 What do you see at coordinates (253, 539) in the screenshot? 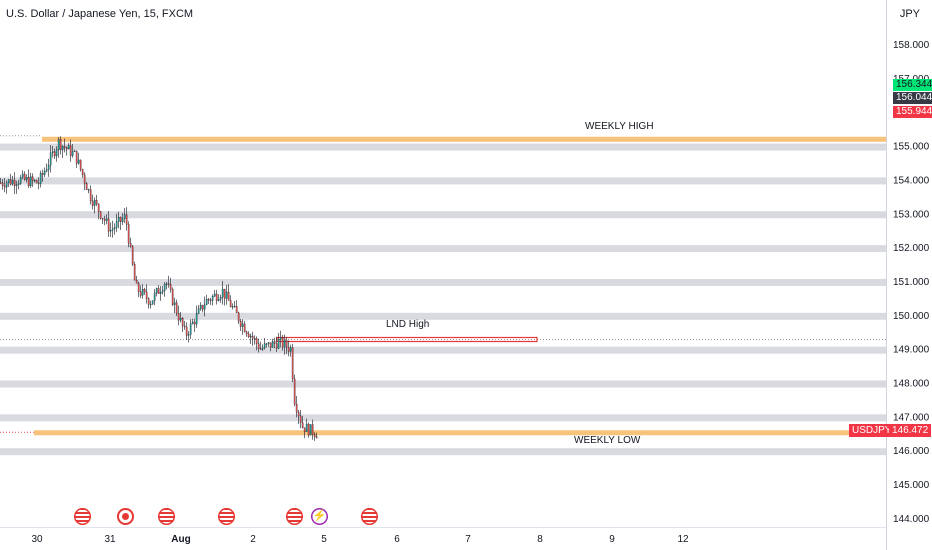
I see `time-tick: 2` at bounding box center [253, 539].